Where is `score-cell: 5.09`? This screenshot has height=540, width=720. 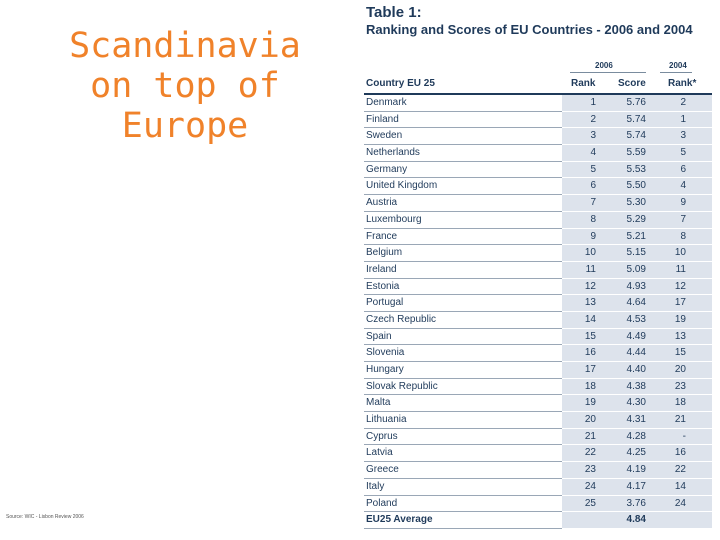
score-cell: 5.09 is located at coordinates (636, 269).